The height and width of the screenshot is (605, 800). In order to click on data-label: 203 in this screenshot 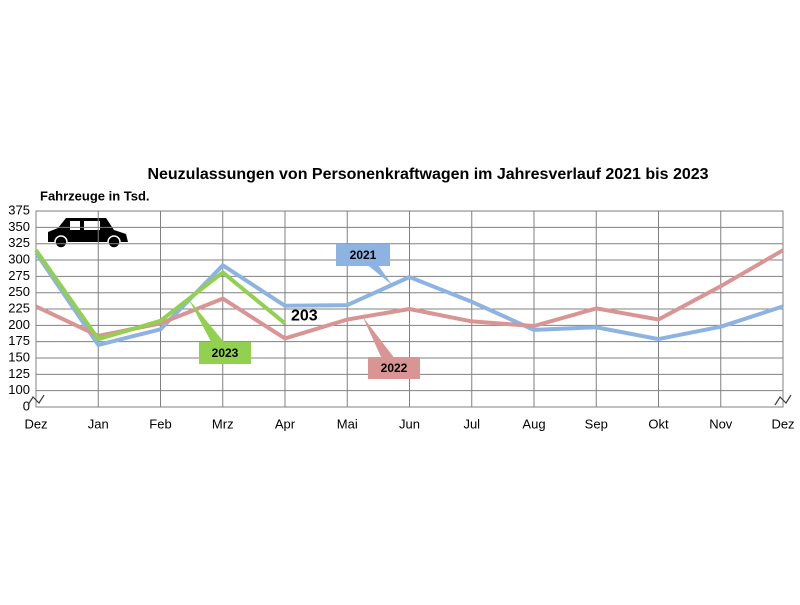, I will do `click(304, 316)`.